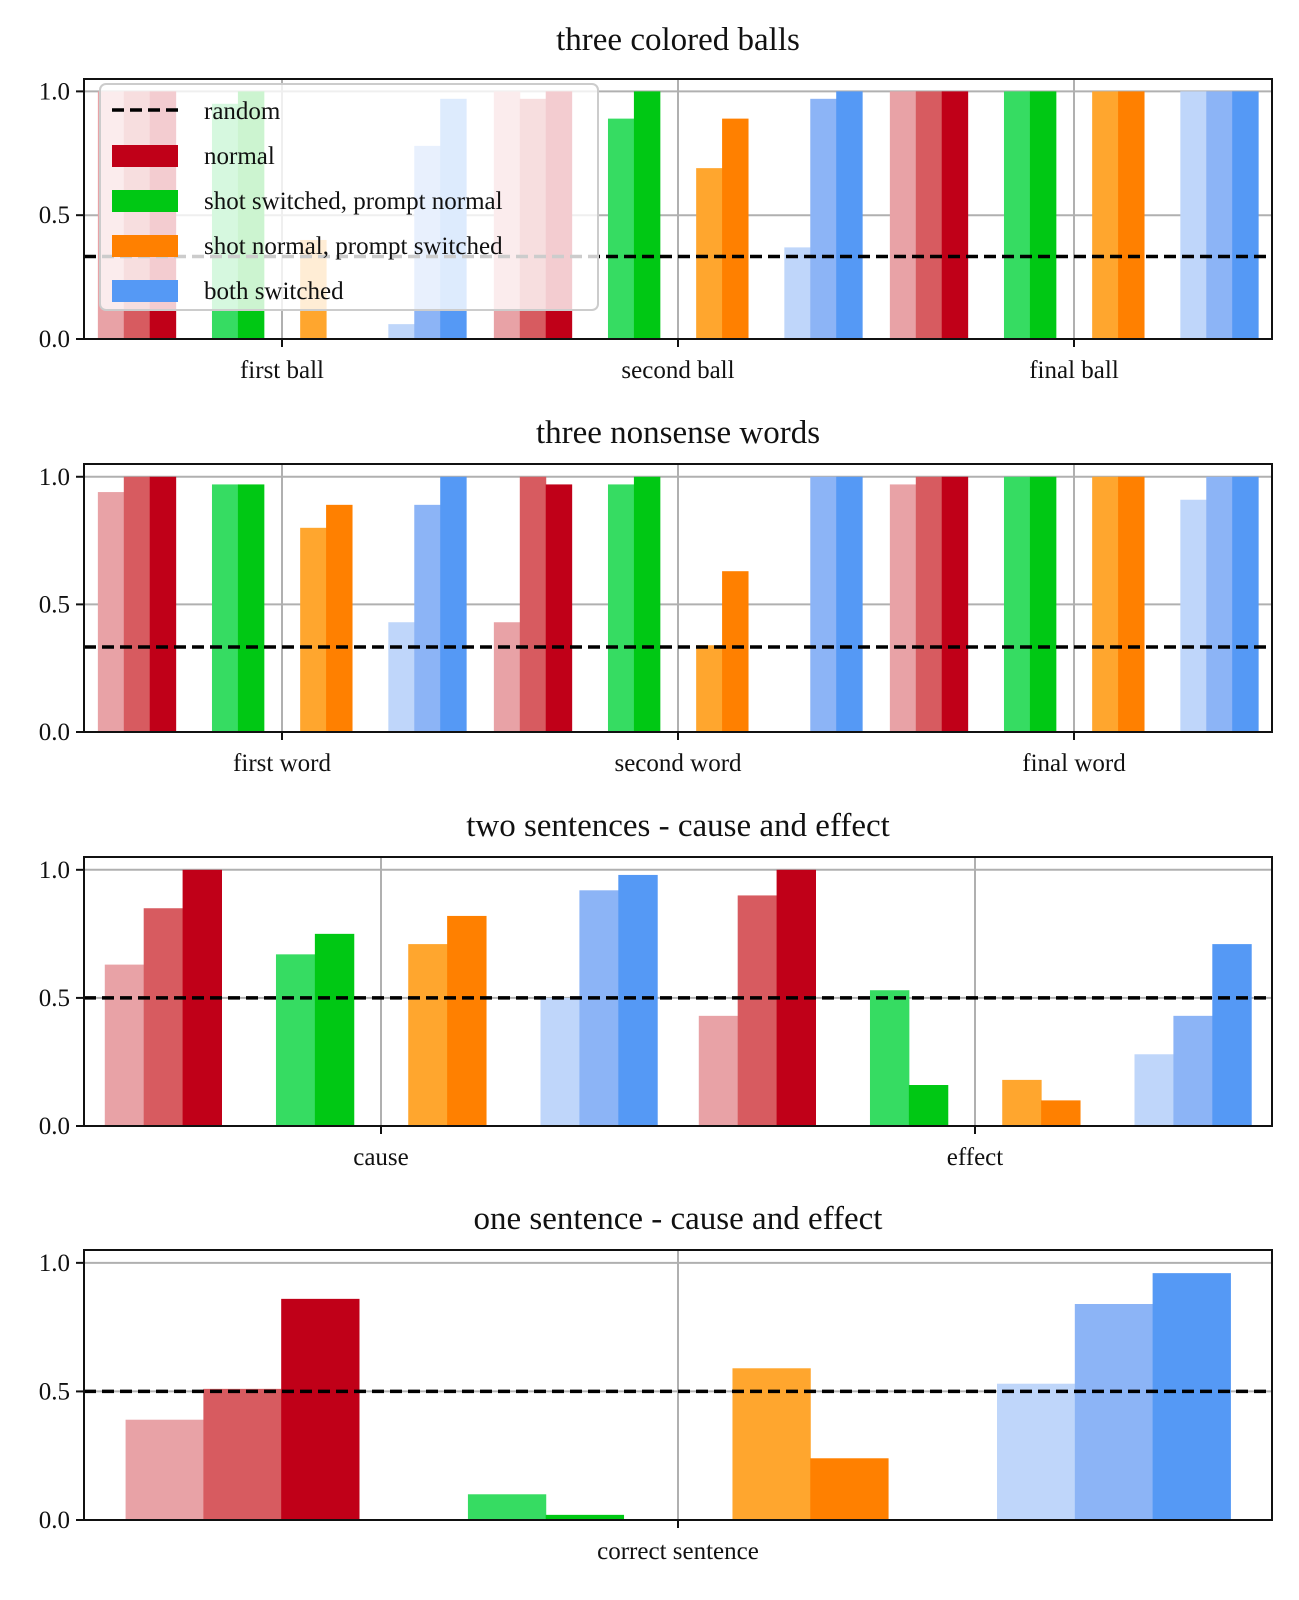 This screenshot has width=1299, height=1600. I want to click on chart-title: three colored balls, so click(678, 40).